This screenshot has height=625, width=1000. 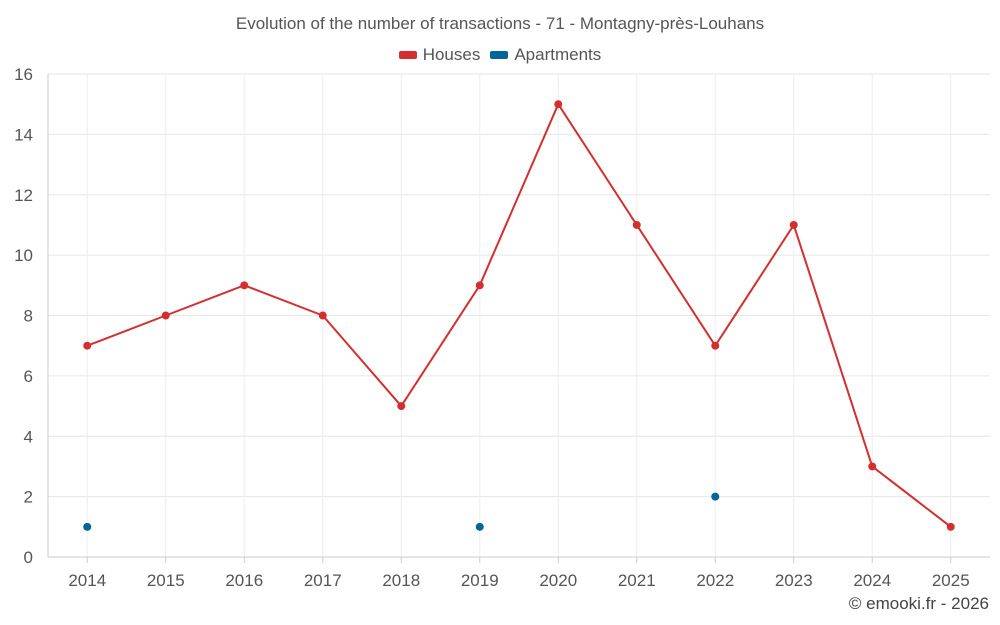 I want to click on legend-item-apartments: Apartments, so click(x=545, y=55).